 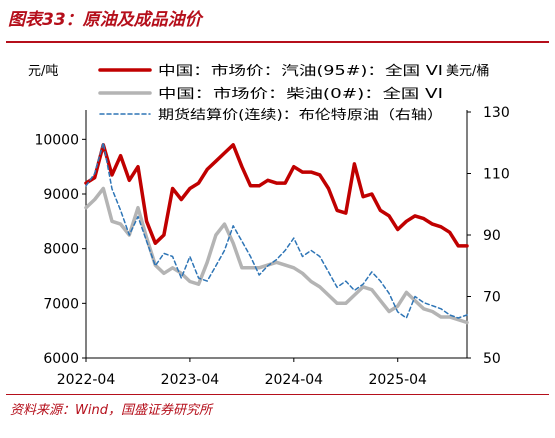 What do you see at coordinates (492, 359) in the screenshot?
I see `right-tick-label: 50` at bounding box center [492, 359].